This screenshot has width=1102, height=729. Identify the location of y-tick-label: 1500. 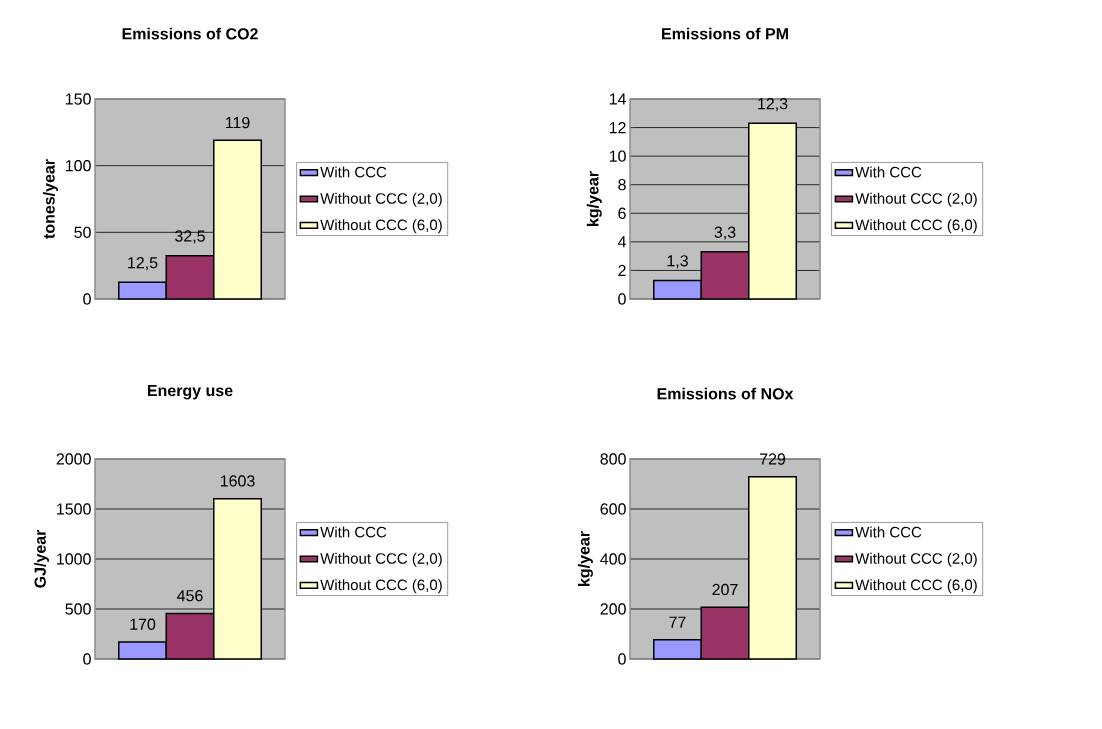
(74, 509).